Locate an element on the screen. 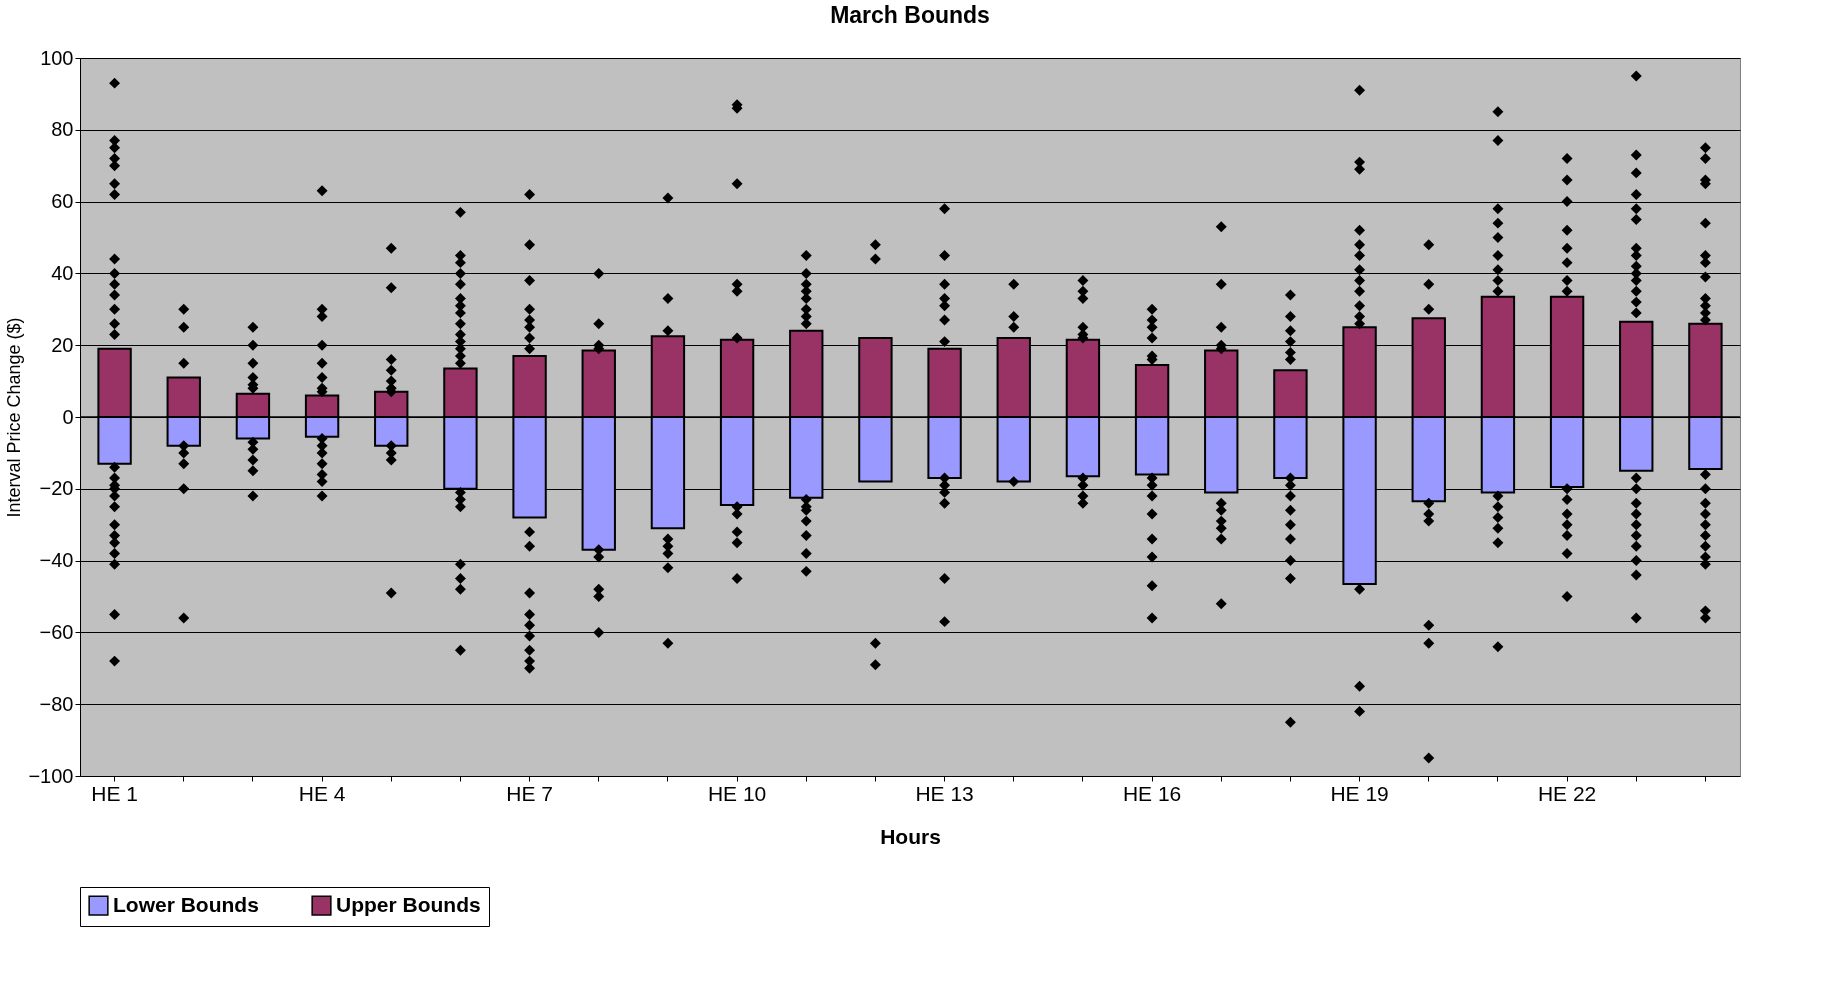 The width and height of the screenshot is (1829, 984). x-tick-label: HE 13 is located at coordinates (944, 793).